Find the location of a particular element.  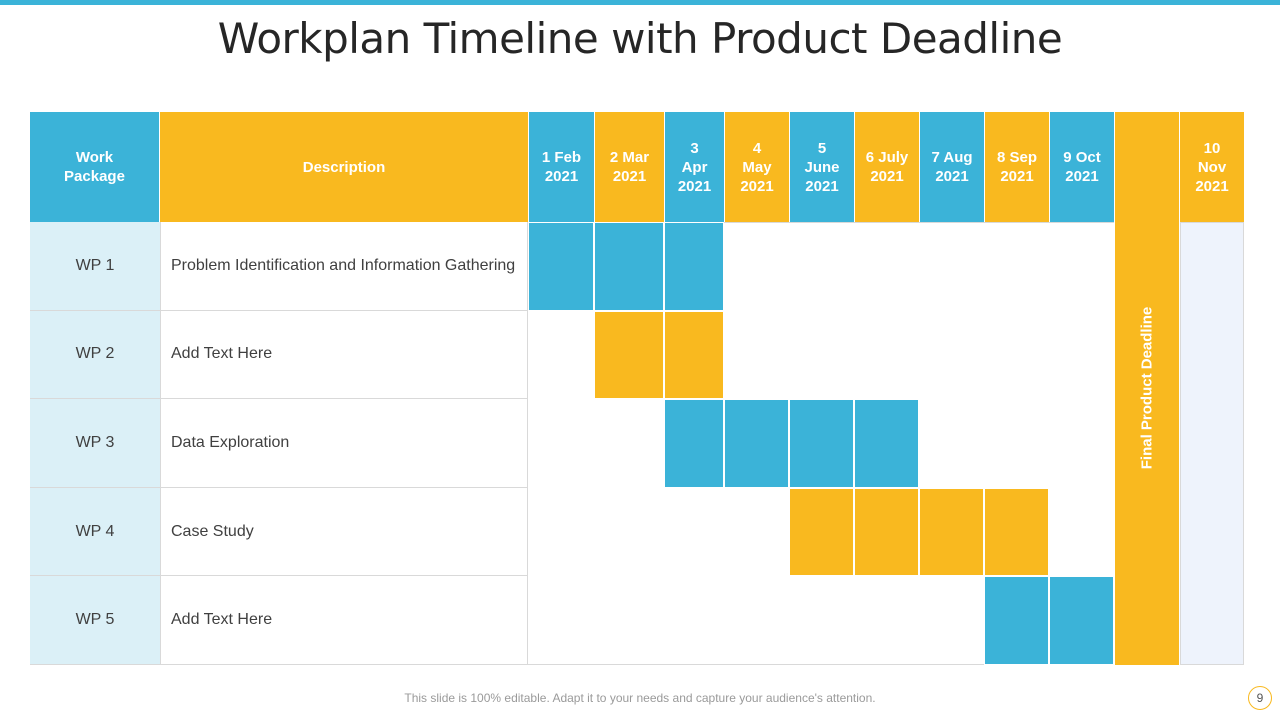

header-line: 6 July is located at coordinates (887, 157).